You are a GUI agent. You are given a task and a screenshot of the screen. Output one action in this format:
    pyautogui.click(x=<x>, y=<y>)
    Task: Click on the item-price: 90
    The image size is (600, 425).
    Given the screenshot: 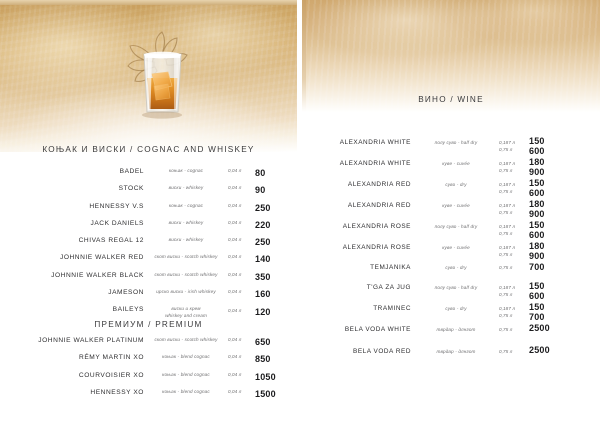 What is the action you would take?
    pyautogui.click(x=260, y=190)
    